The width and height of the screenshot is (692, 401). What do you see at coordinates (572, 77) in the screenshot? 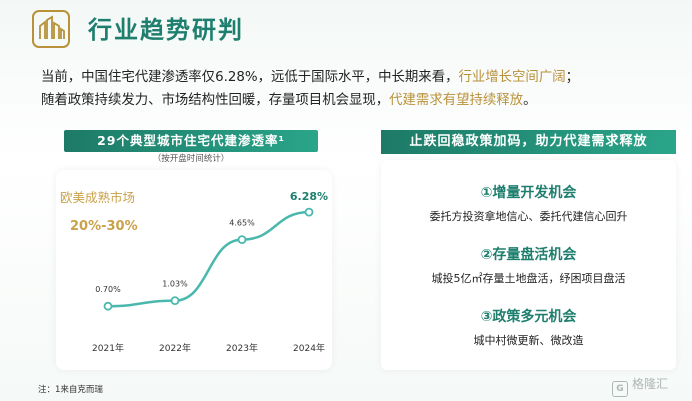
I see `intro-line-1-end: ；` at bounding box center [572, 77].